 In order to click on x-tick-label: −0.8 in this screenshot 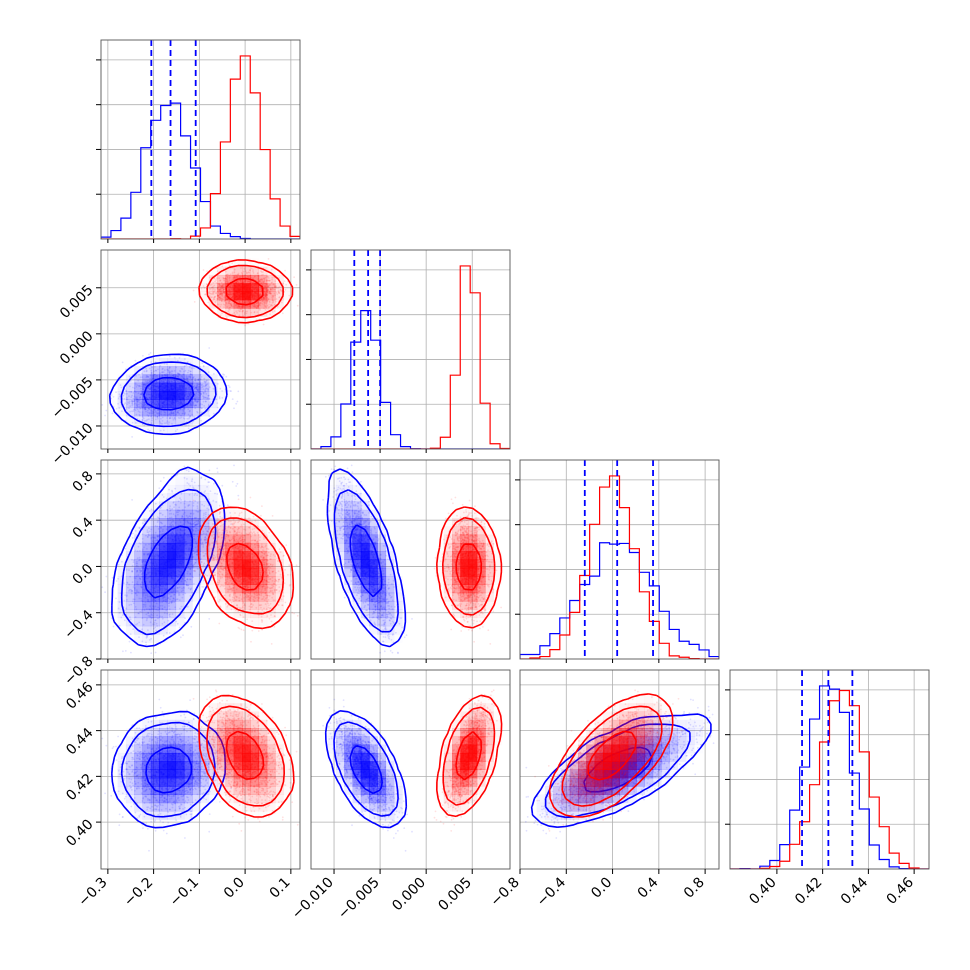, I will do `click(504, 892)`.